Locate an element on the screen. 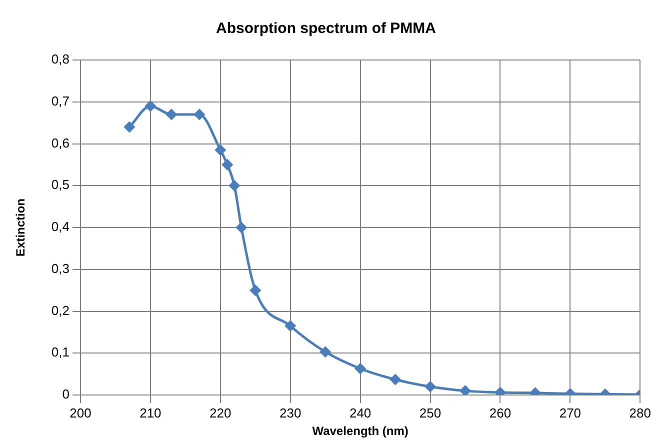  x-tick-label: 210 is located at coordinates (151, 412).